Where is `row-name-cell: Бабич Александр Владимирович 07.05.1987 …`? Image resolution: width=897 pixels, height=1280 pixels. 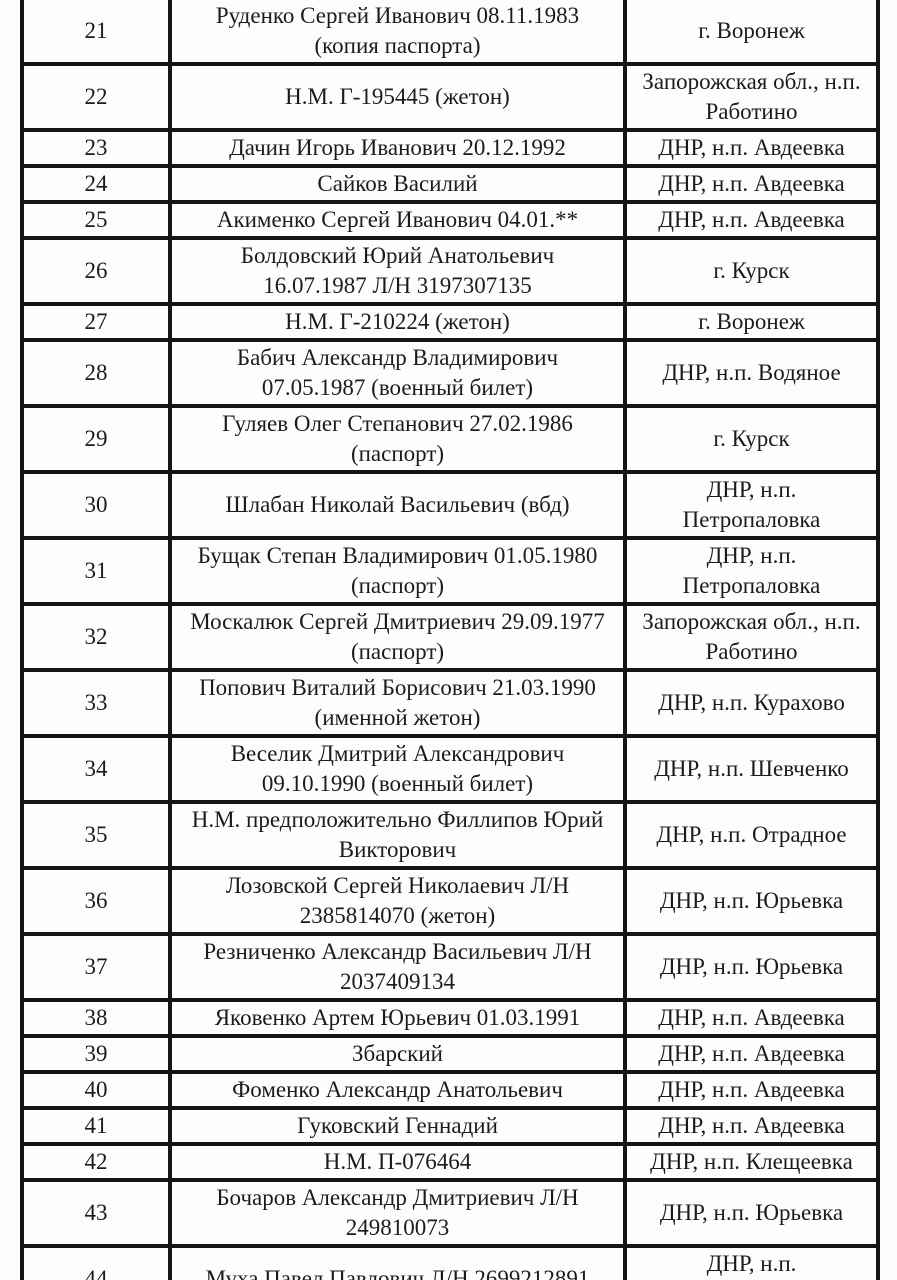
row-name-cell: Бабич Александр Владимирович 07.05.1987 … is located at coordinates (397, 373).